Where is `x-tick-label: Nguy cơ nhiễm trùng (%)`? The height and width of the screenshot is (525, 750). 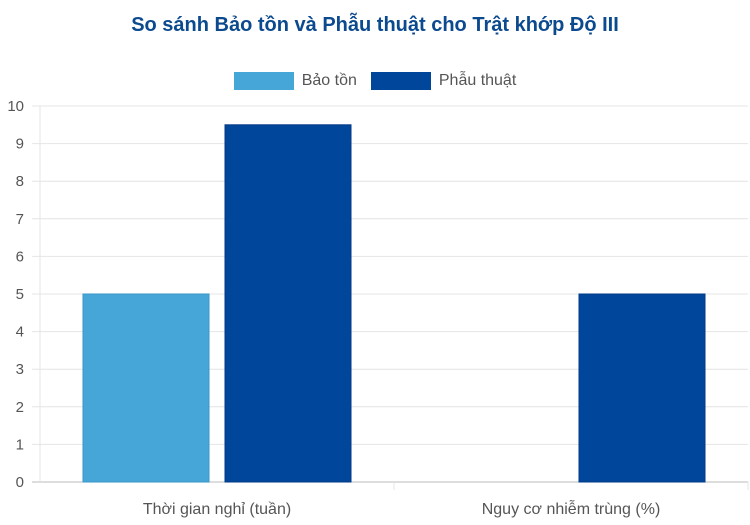
x-tick-label: Nguy cơ nhiễm trùng (%) is located at coordinates (571, 508).